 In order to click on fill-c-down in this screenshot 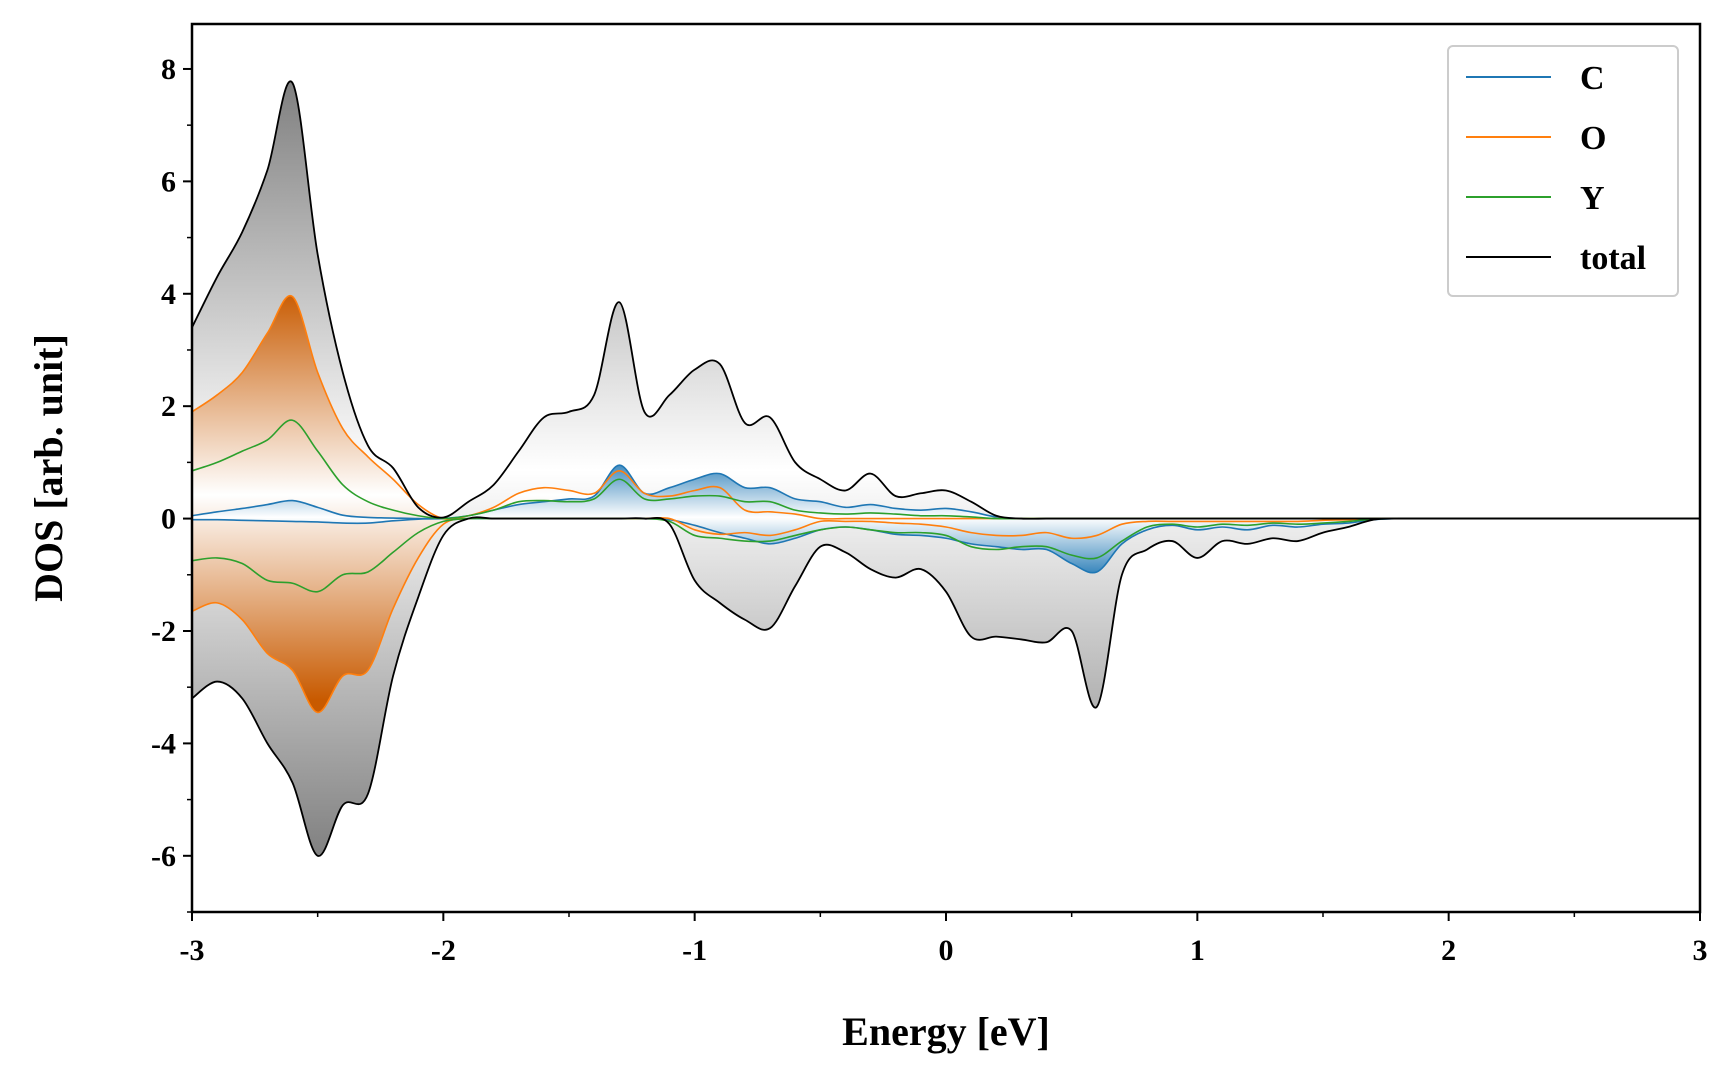, I will do `click(946, 545)`.